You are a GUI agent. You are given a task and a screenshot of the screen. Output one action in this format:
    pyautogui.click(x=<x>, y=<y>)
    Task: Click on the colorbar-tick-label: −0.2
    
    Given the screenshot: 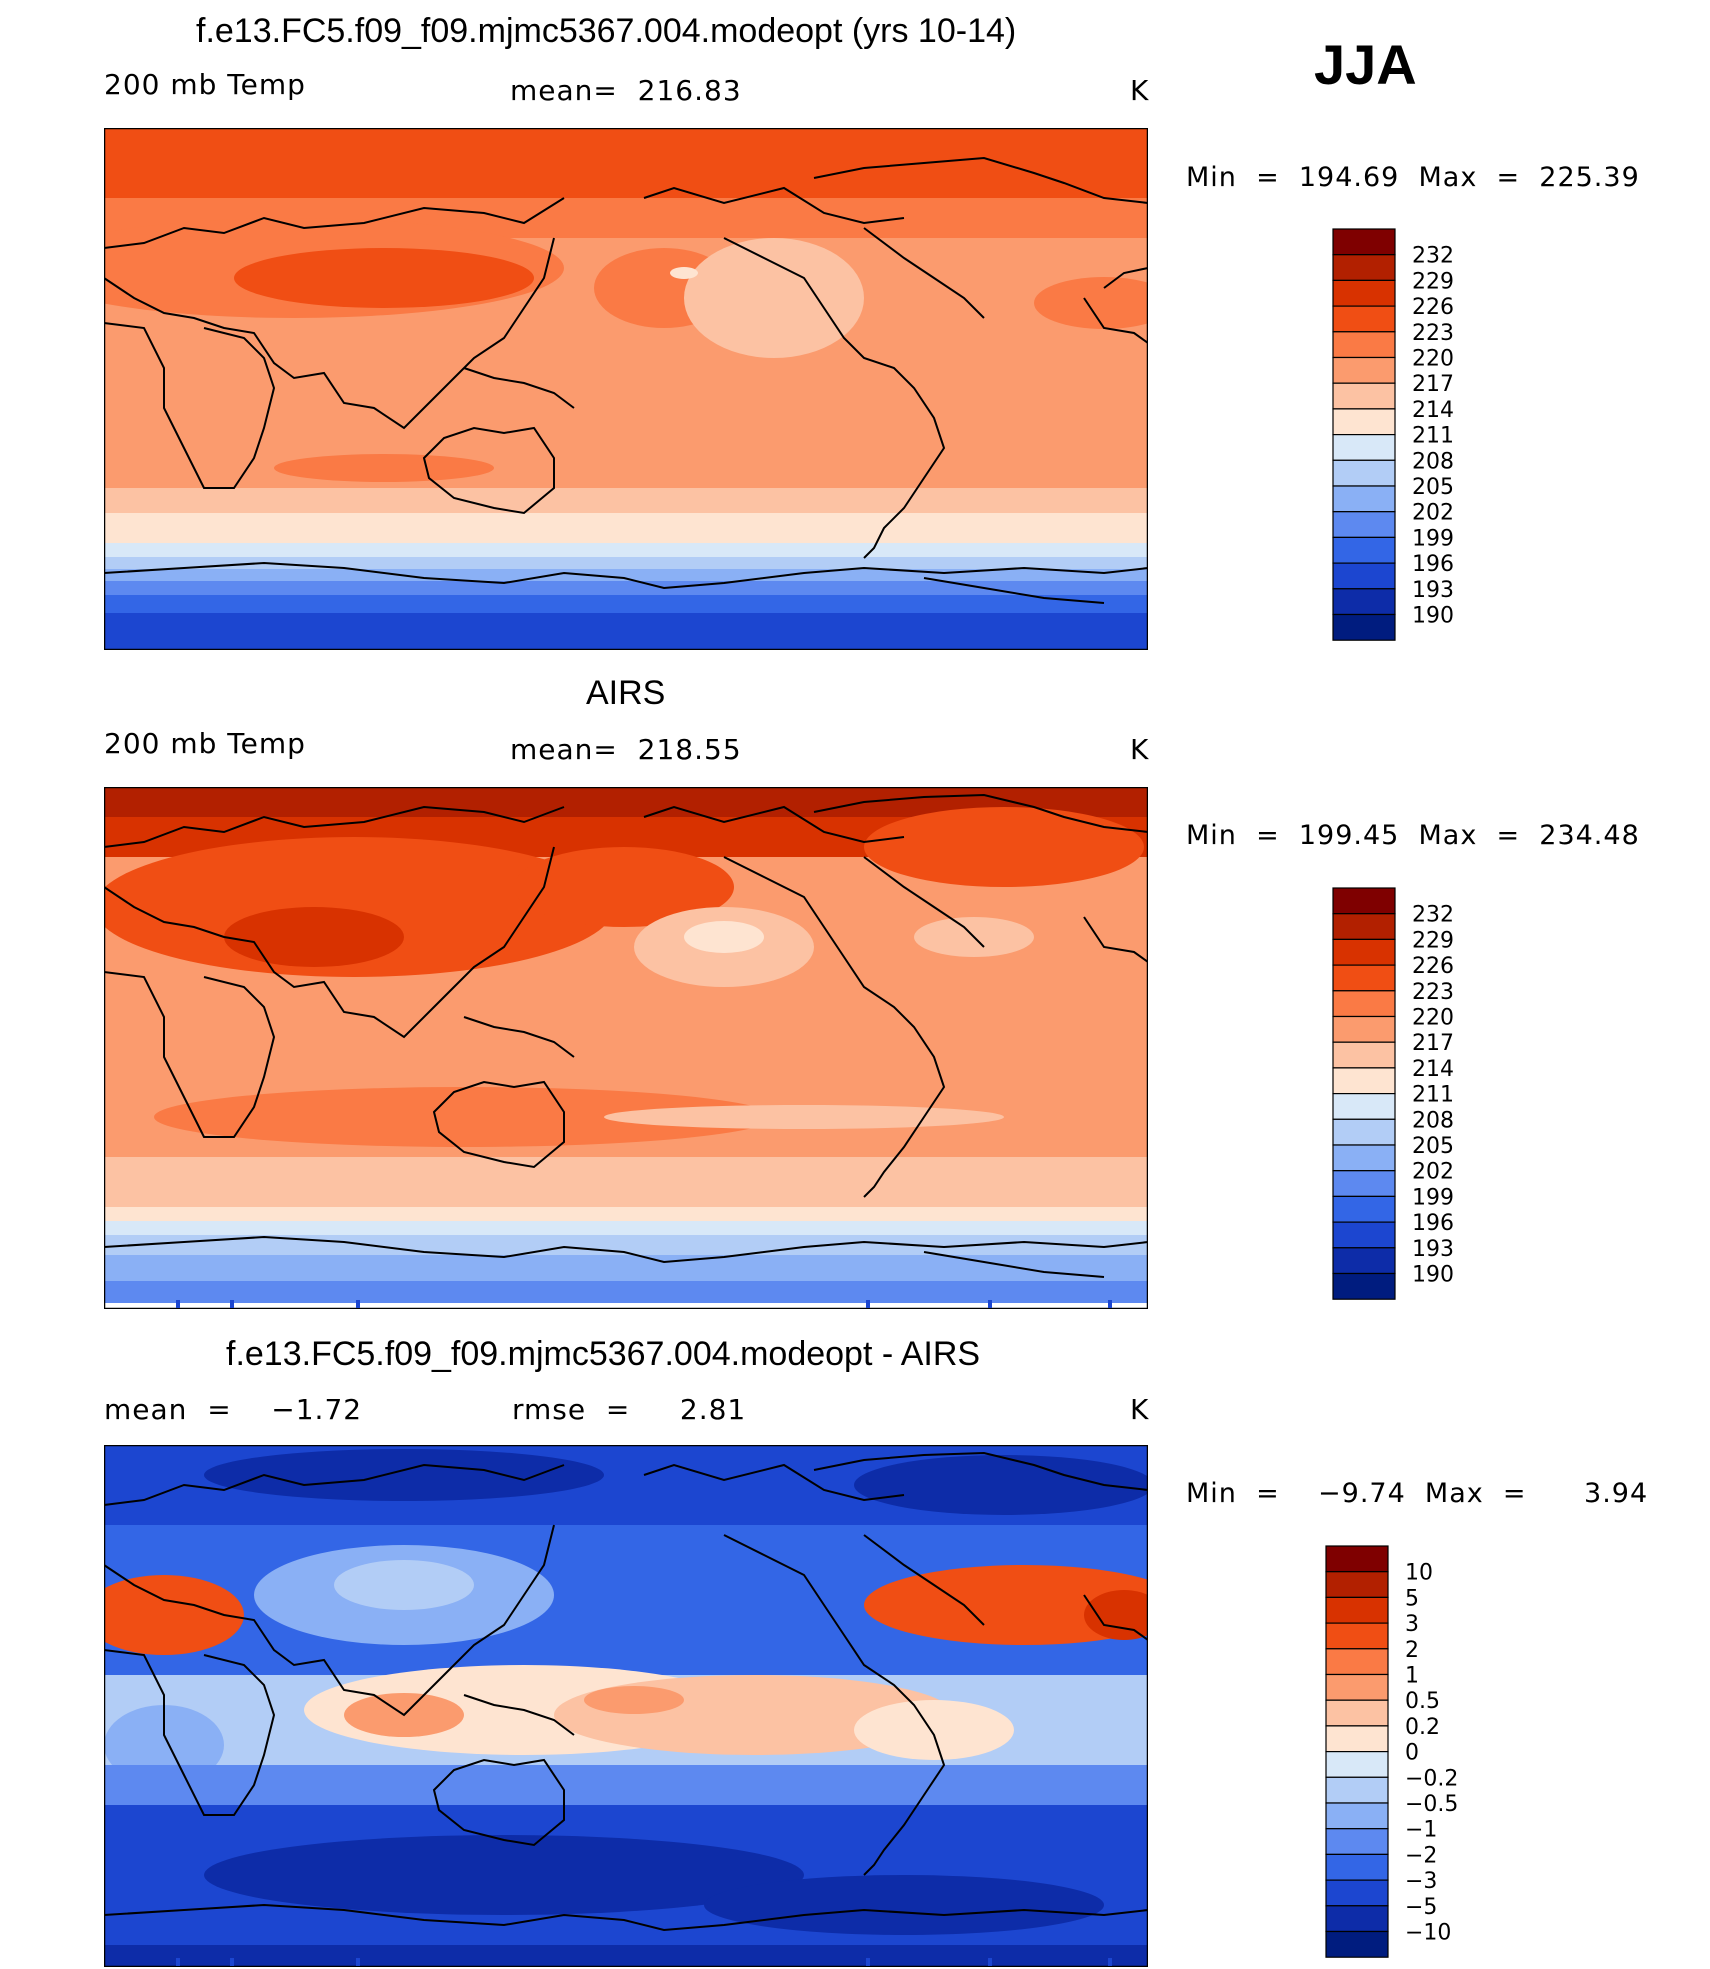 What is the action you would take?
    pyautogui.click(x=1431, y=1778)
    